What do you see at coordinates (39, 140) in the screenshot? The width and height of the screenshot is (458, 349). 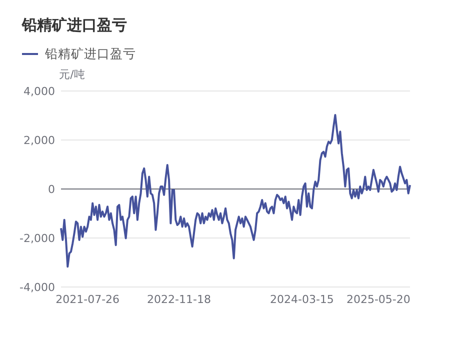 I see `y-tick-label: 2,000` at bounding box center [39, 140].